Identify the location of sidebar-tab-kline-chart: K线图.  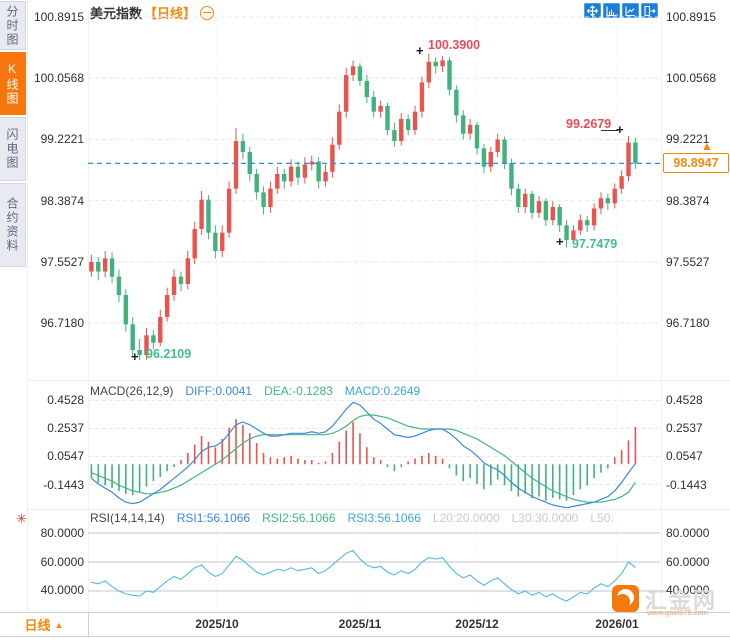
(13, 83).